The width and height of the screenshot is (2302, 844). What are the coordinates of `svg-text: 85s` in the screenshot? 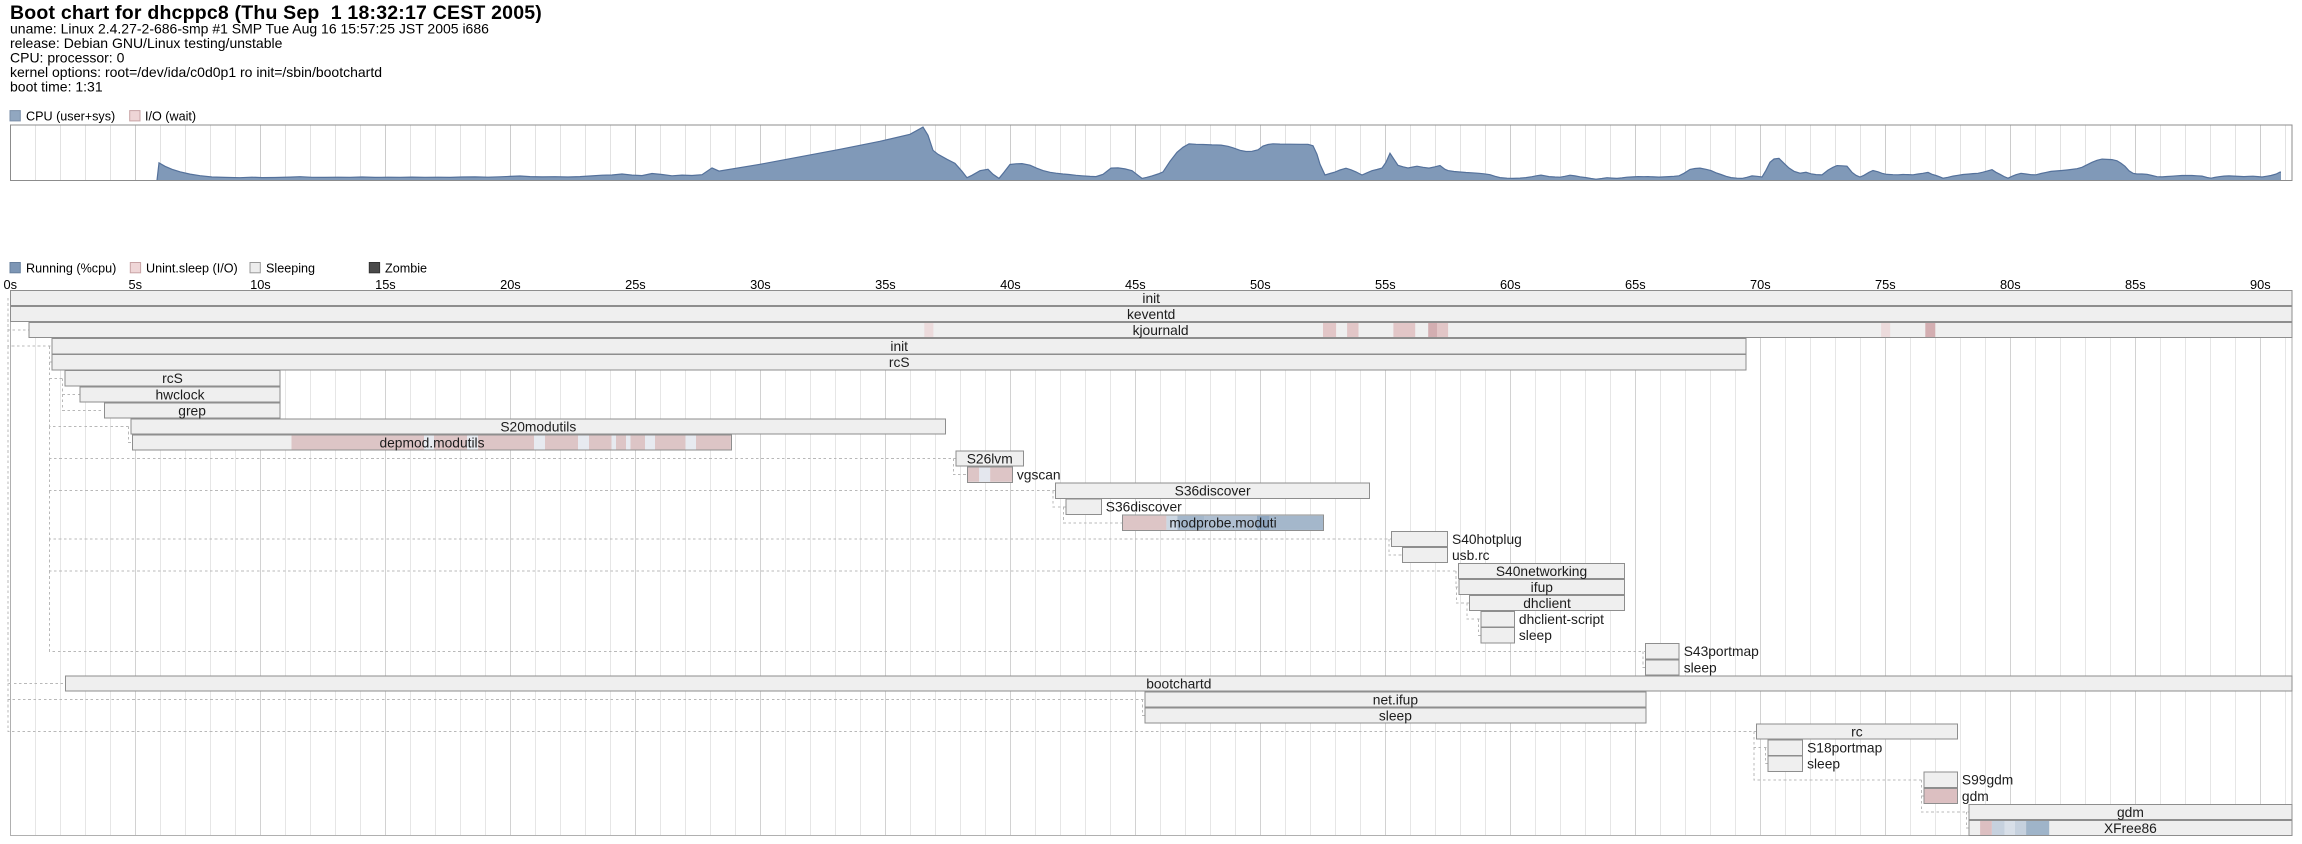 It's located at (2135, 284).